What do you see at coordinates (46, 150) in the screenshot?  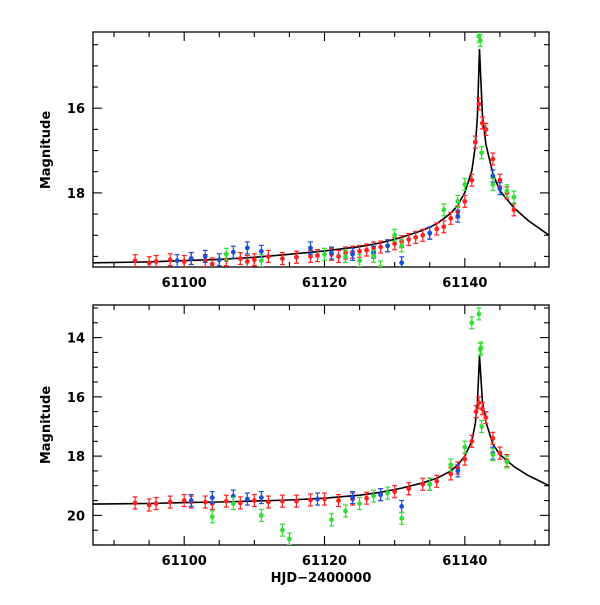 I see `top-panel-y-axis-title: Magnitude` at bounding box center [46, 150].